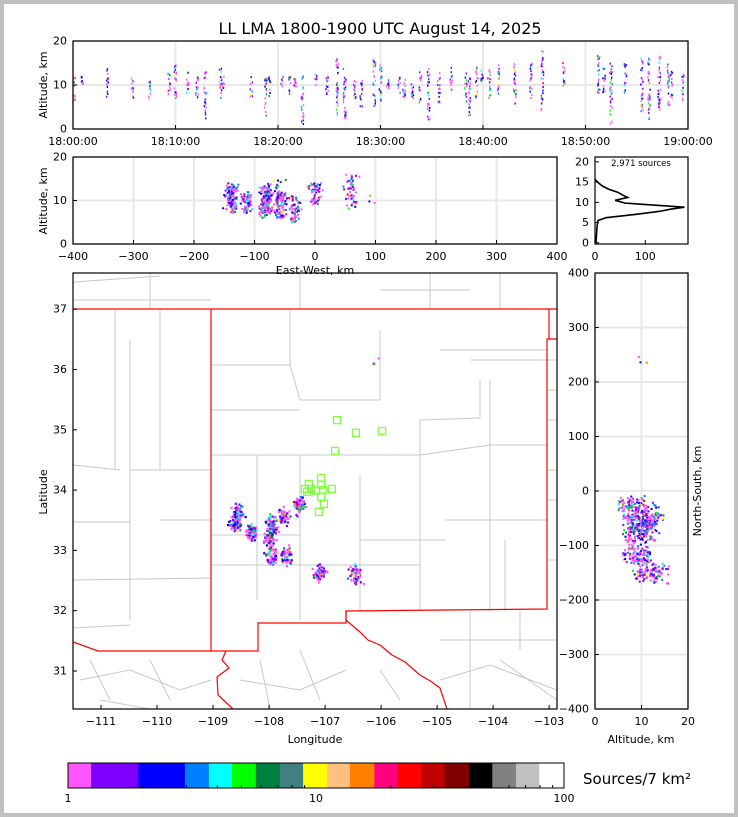 The height and width of the screenshot is (817, 738). I want to click on ew-ylabel: Altitude, km, so click(43, 200).